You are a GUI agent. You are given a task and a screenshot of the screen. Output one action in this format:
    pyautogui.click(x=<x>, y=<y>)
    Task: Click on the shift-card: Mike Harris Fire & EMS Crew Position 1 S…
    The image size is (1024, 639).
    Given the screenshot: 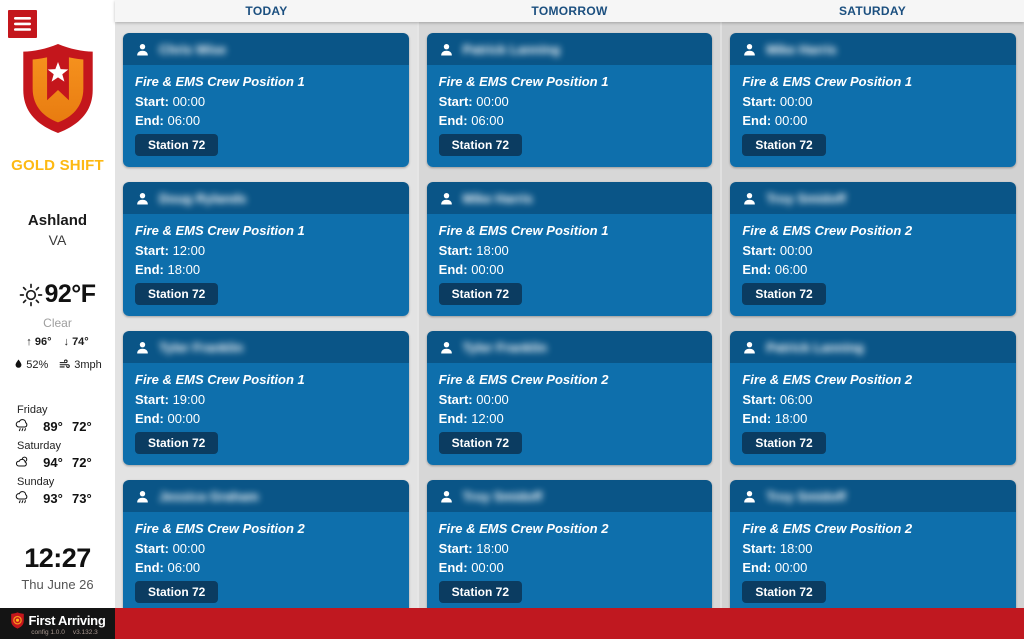 What is the action you would take?
    pyautogui.click(x=873, y=100)
    